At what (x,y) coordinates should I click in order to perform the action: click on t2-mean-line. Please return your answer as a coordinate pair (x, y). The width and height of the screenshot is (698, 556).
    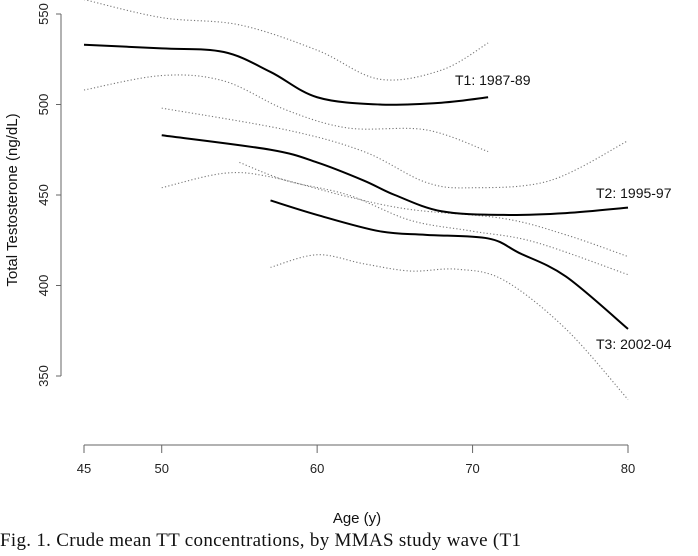
    Looking at the image, I should click on (395, 175).